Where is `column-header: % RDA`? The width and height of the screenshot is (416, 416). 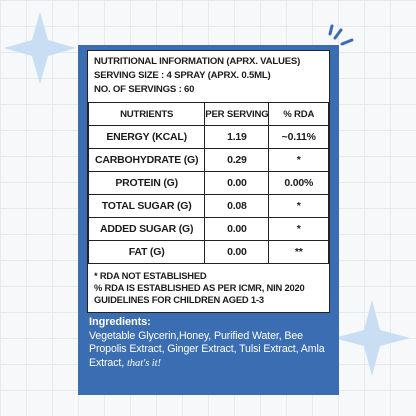
column-header: % RDA is located at coordinates (298, 114).